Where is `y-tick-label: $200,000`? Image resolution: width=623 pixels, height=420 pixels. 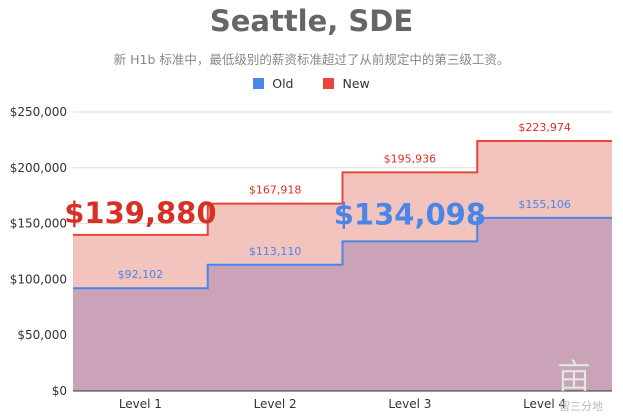 y-tick-label: $200,000 is located at coordinates (38, 168).